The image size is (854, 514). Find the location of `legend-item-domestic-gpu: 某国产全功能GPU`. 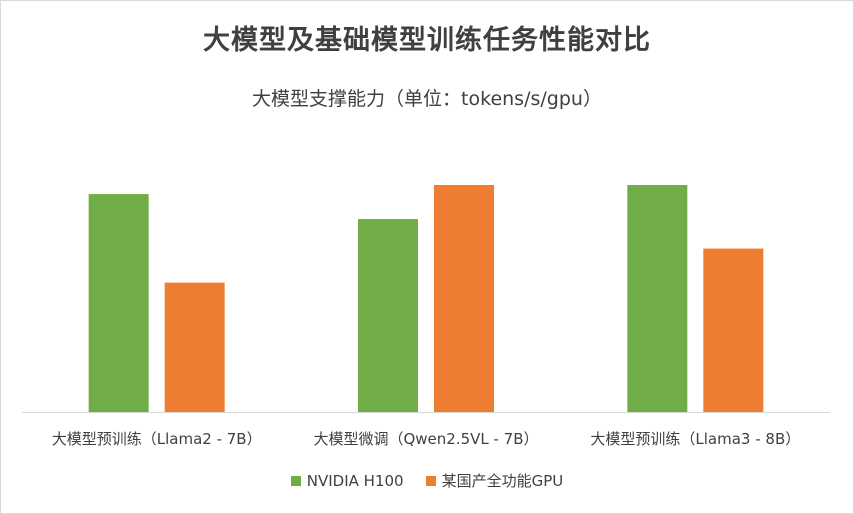

legend-item-domestic-gpu: 某国产全功能GPU is located at coordinates (494, 480).